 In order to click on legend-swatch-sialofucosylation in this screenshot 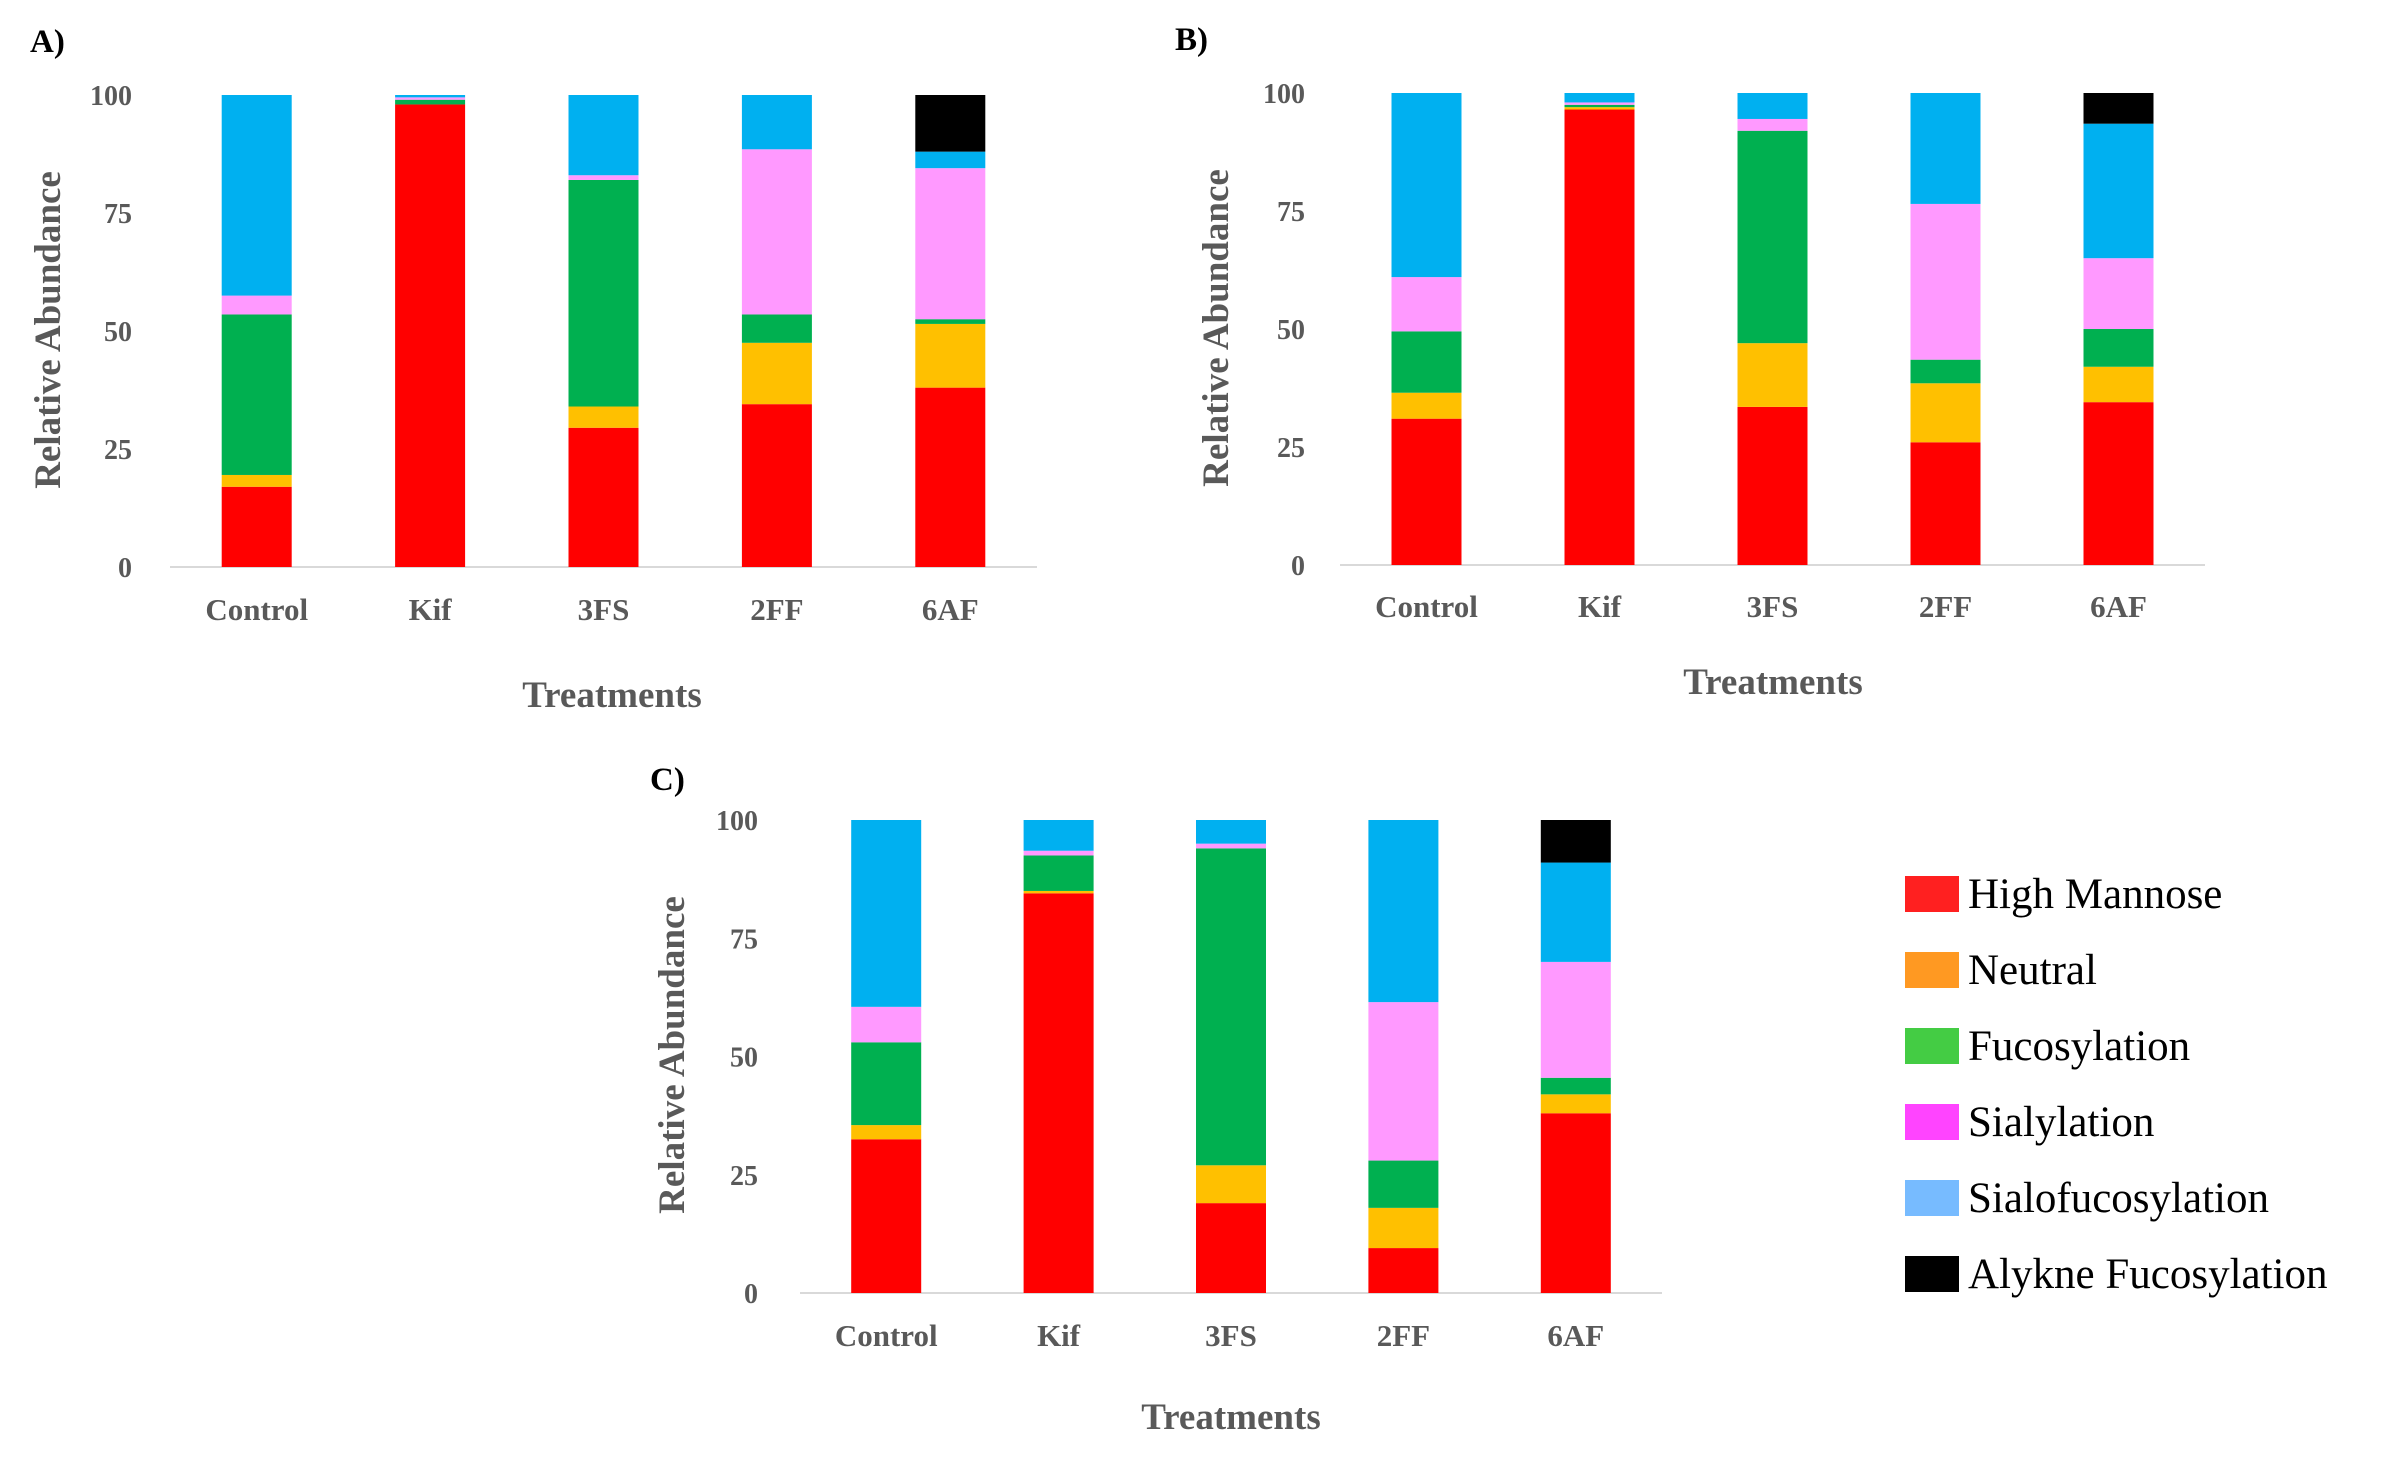, I will do `click(1932, 1198)`.